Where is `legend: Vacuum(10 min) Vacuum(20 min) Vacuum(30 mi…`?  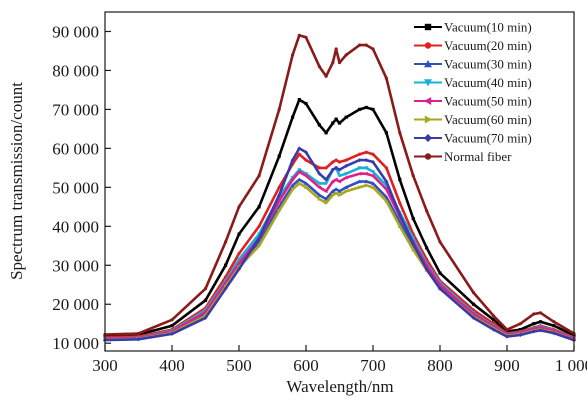 legend: Vacuum(10 min) Vacuum(20 min) Vacuum(30 mi… is located at coordinates (473, 92).